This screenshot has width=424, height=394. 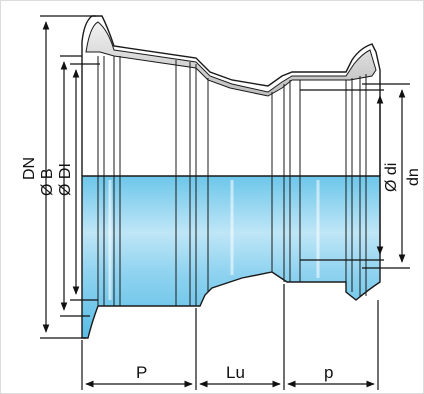 I want to click on label-dia-b: Ø B, so click(x=47, y=182).